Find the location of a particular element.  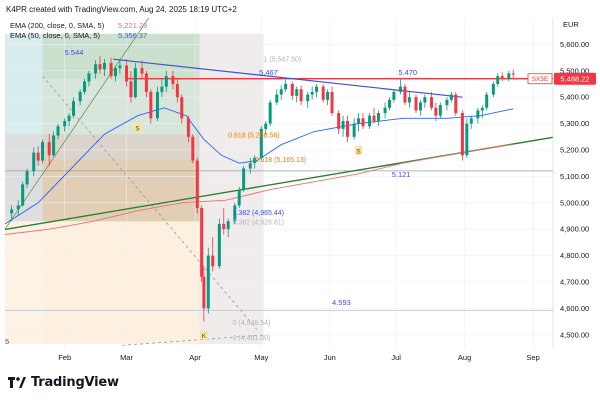

x-tick-label: Sep is located at coordinates (532, 357).